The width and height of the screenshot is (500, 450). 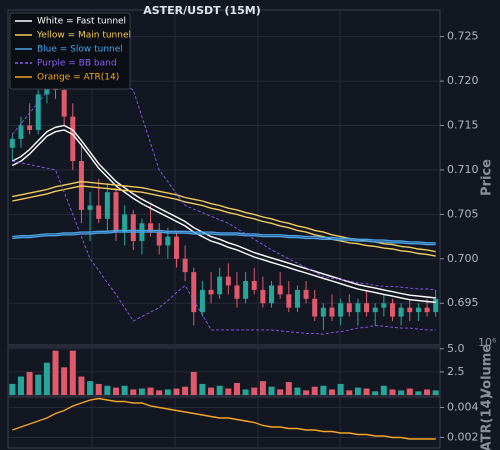 What do you see at coordinates (202, 10) in the screenshot?
I see `chart-title: ASTER/USDT (15M)` at bounding box center [202, 10].